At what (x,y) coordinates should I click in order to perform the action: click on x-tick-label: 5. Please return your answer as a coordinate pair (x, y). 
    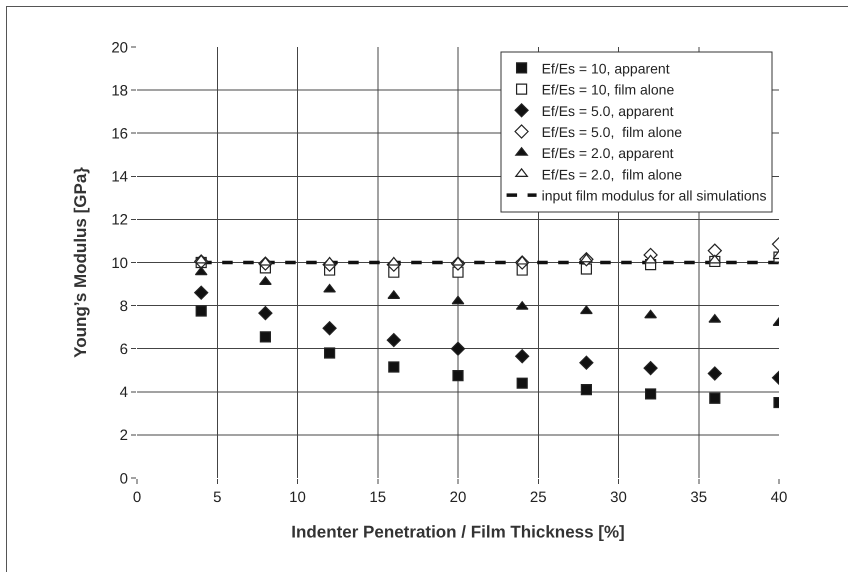
    Looking at the image, I should click on (217, 497).